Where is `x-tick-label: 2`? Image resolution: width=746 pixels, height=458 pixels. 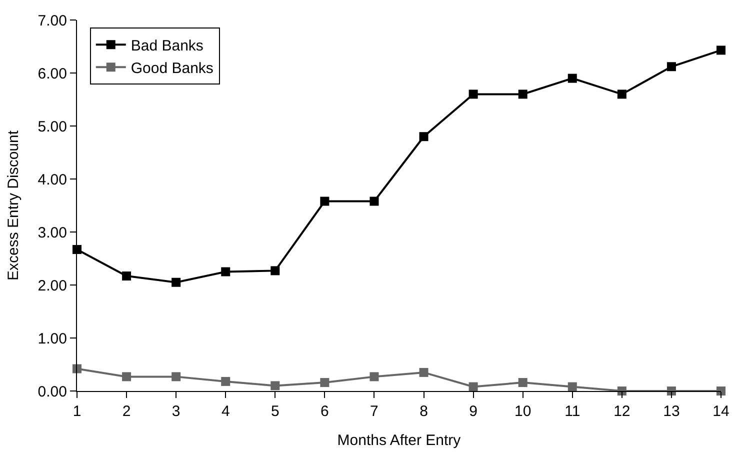
x-tick-label: 2 is located at coordinates (126, 411).